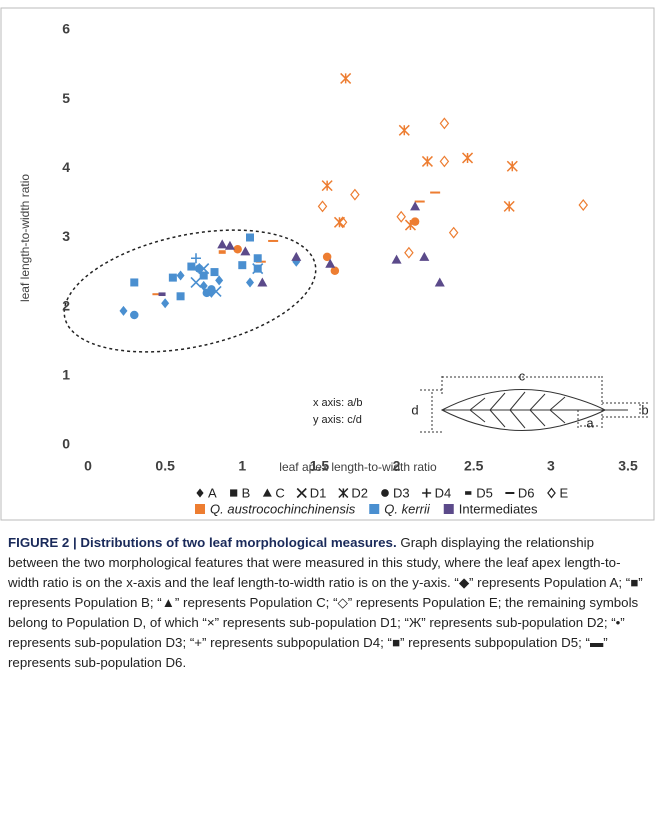 This screenshot has width=655, height=827. What do you see at coordinates (338, 403) in the screenshot?
I see `x-axis-note: x axis: a/b` at bounding box center [338, 403].